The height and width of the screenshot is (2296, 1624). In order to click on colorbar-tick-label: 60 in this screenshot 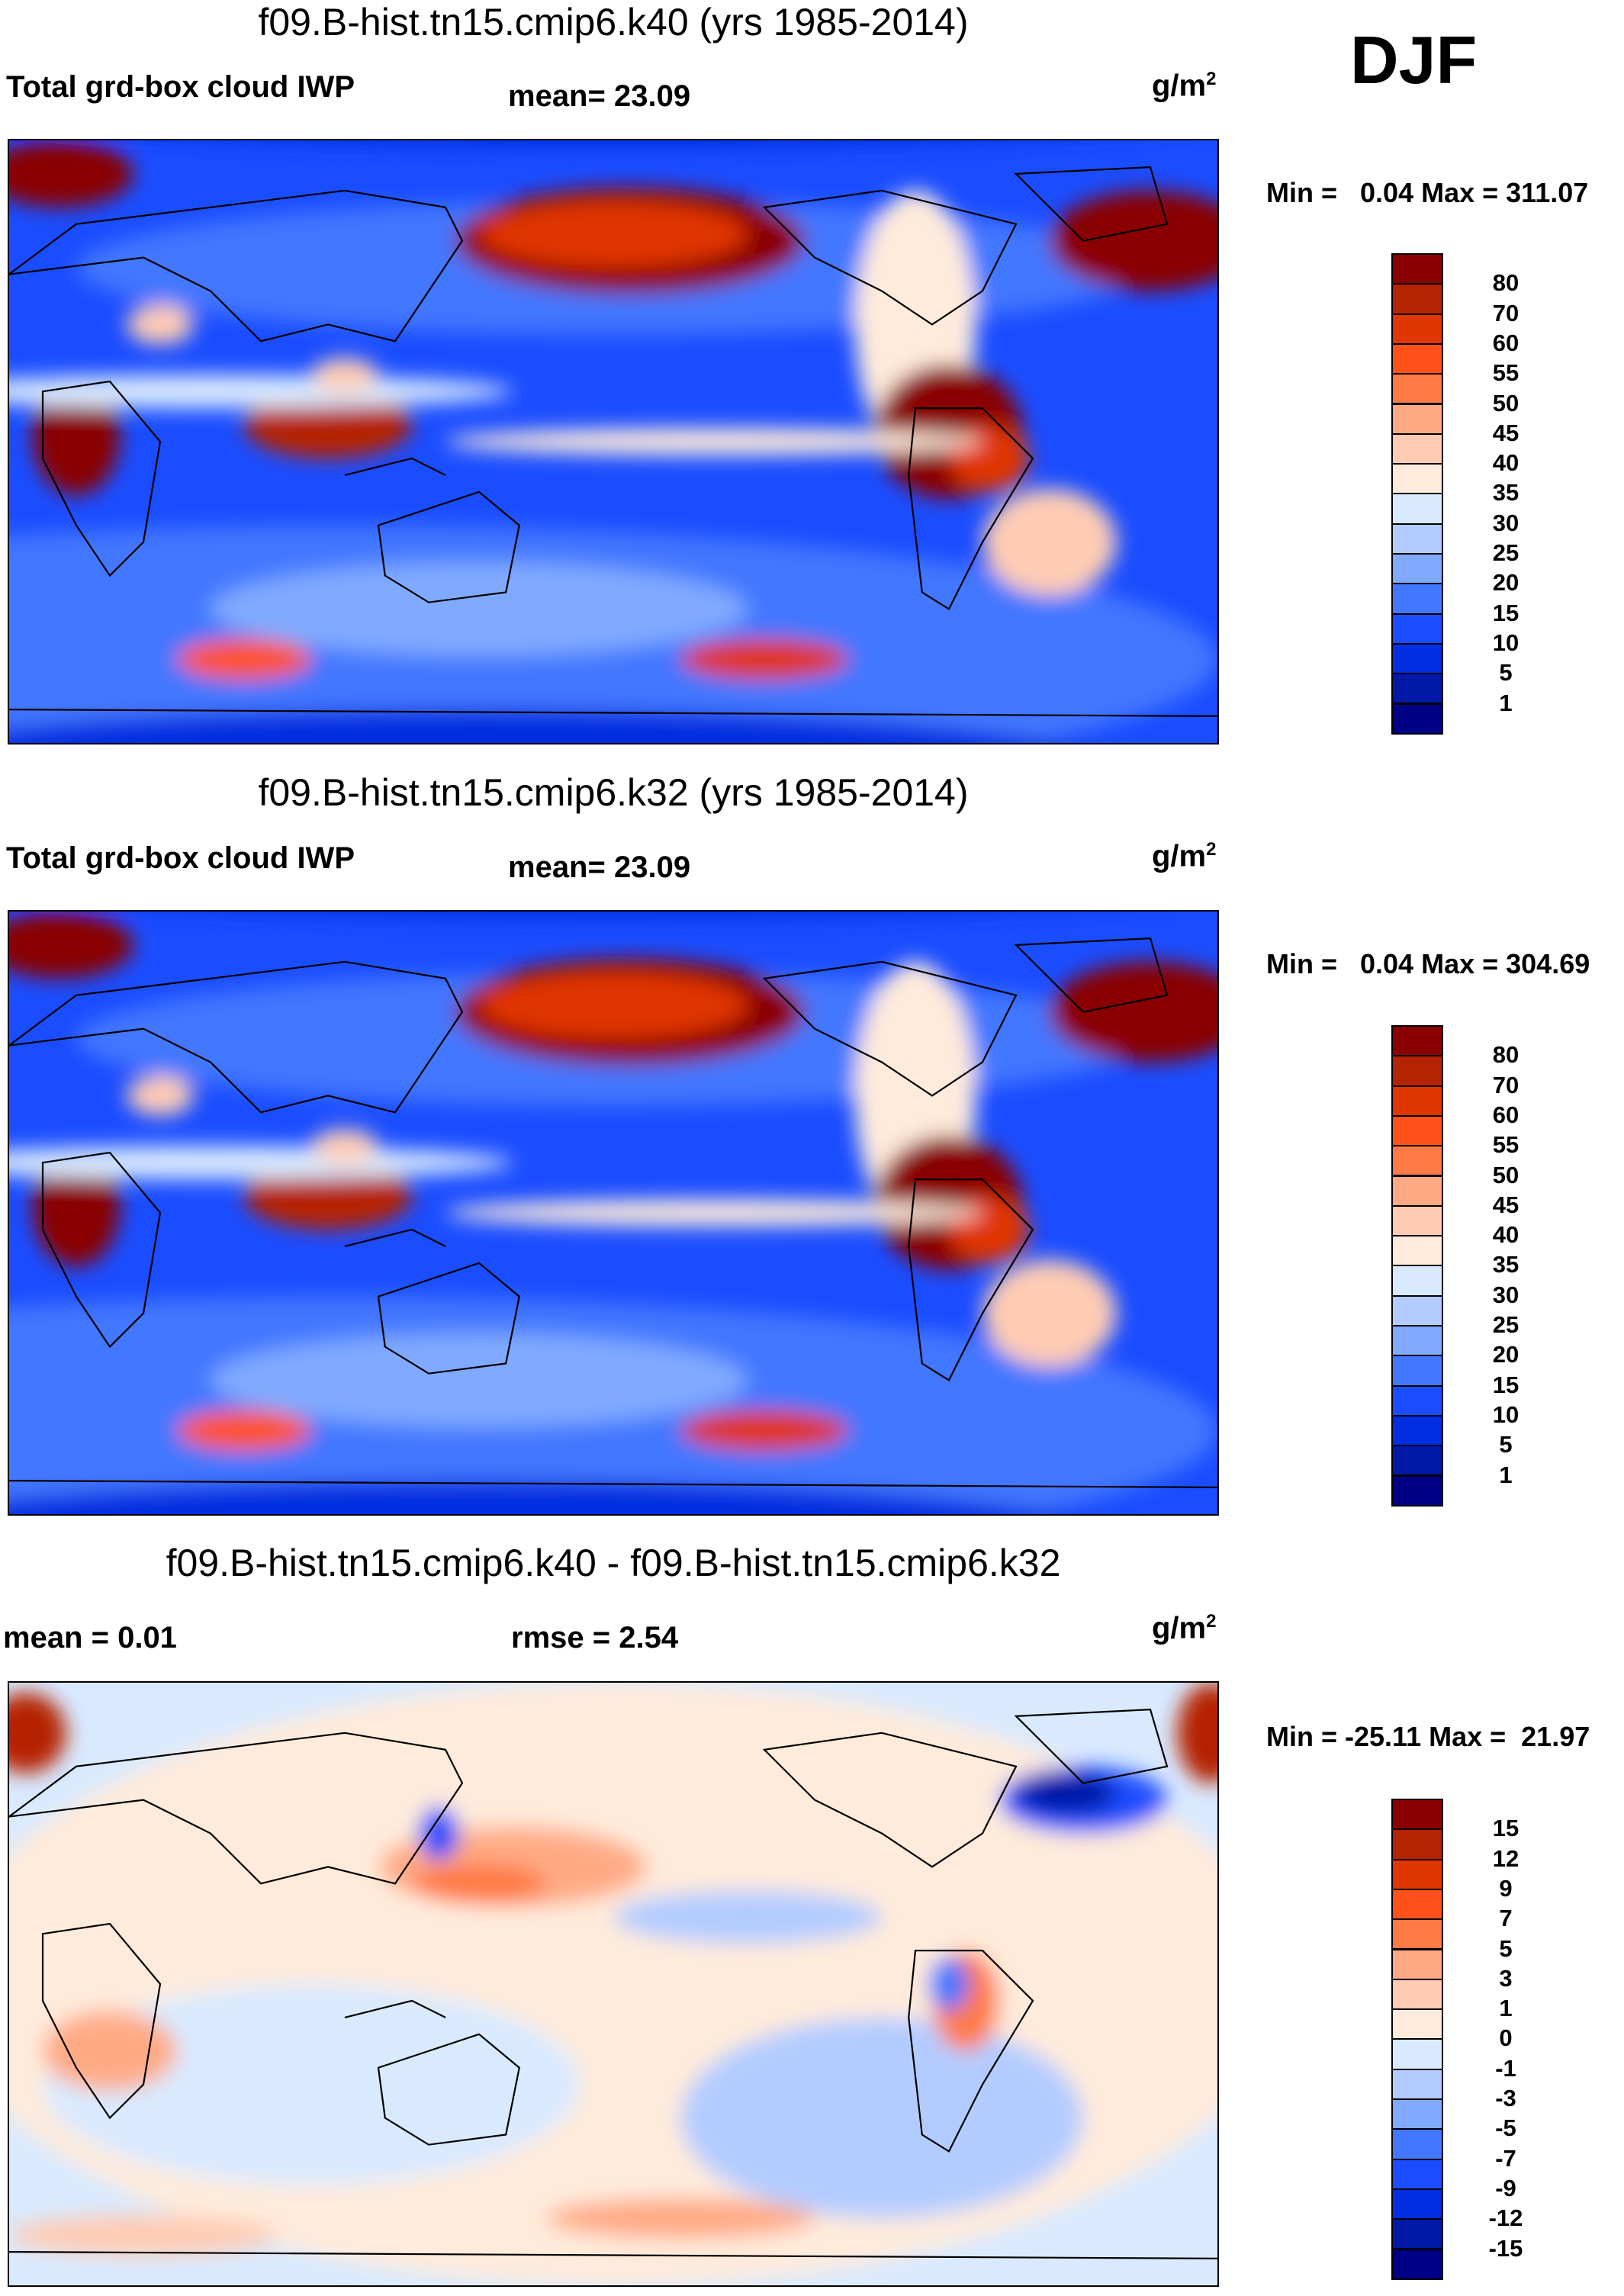, I will do `click(1505, 1114)`.